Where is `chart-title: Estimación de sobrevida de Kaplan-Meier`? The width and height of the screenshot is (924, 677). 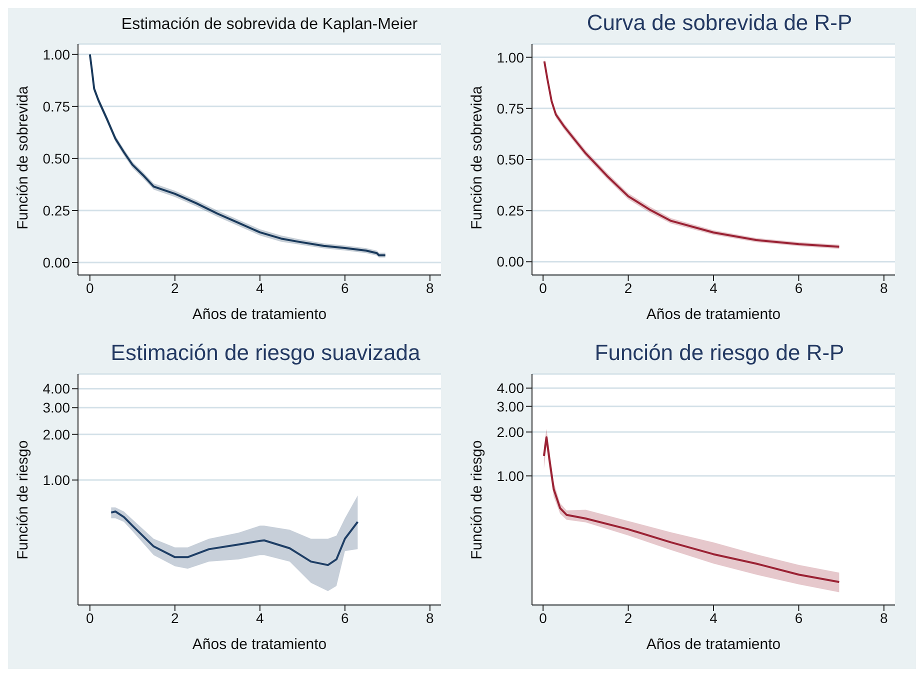 chart-title: Estimación de sobrevida de Kaplan-Meier is located at coordinates (269, 25).